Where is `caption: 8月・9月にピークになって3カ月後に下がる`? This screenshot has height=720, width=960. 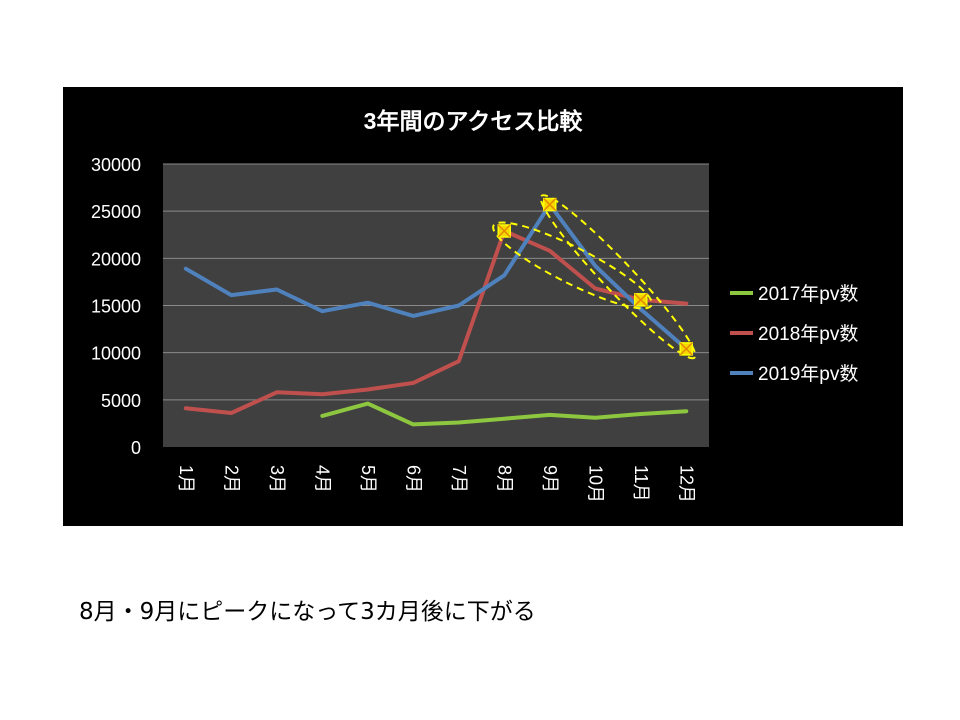
caption: 8月・9月にピークになって3カ月後に下がる is located at coordinates (307, 612).